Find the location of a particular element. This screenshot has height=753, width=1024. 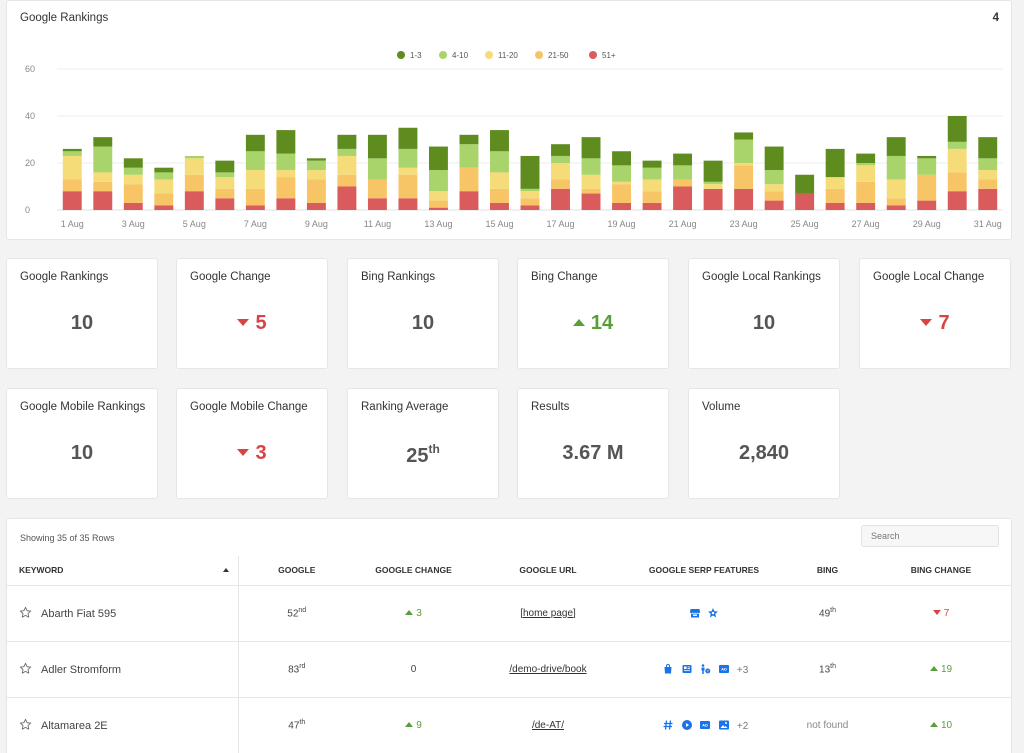

header-google-url: GOOGLE URL is located at coordinates (548, 571).